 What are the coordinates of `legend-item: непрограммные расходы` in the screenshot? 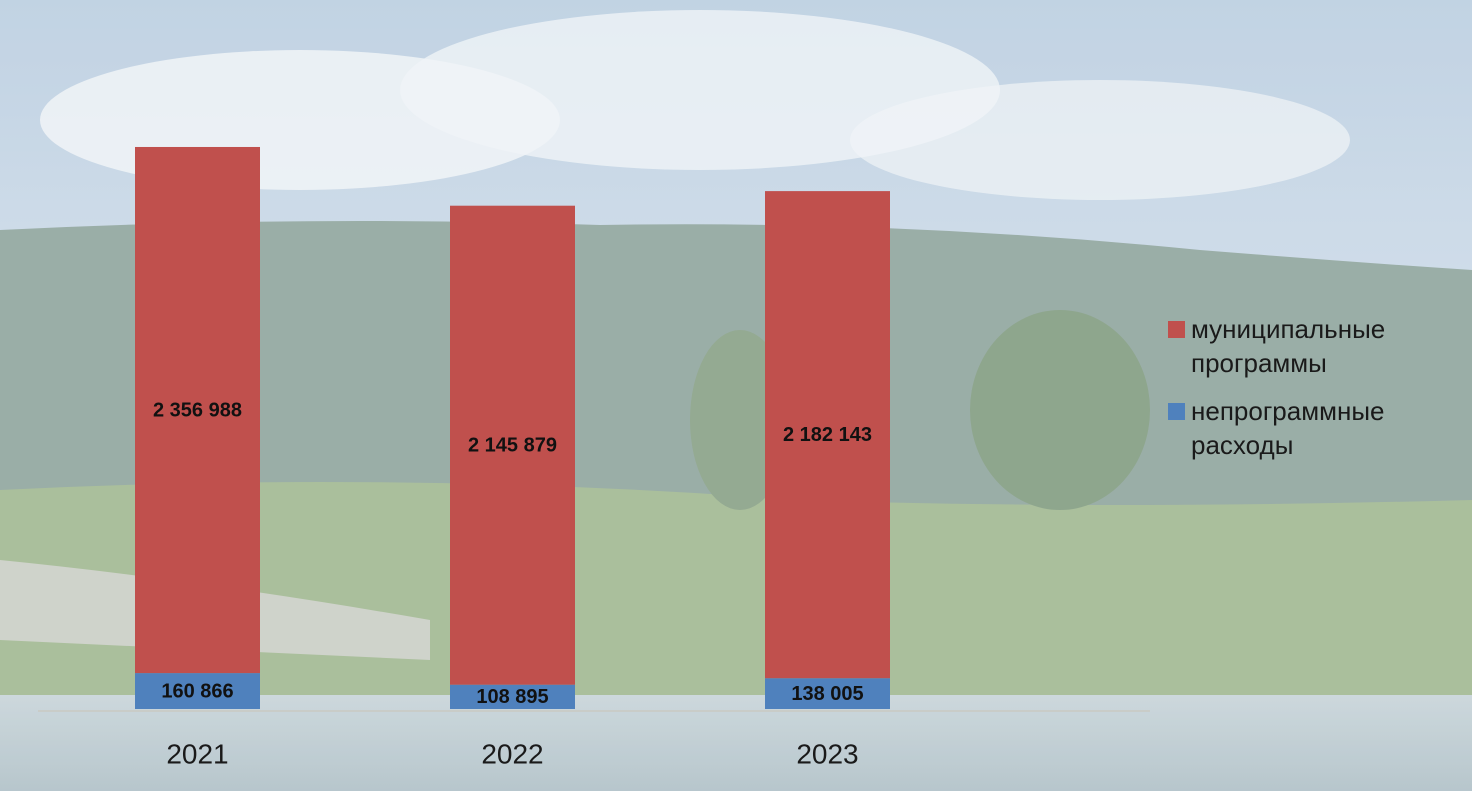 It's located at (1318, 428).